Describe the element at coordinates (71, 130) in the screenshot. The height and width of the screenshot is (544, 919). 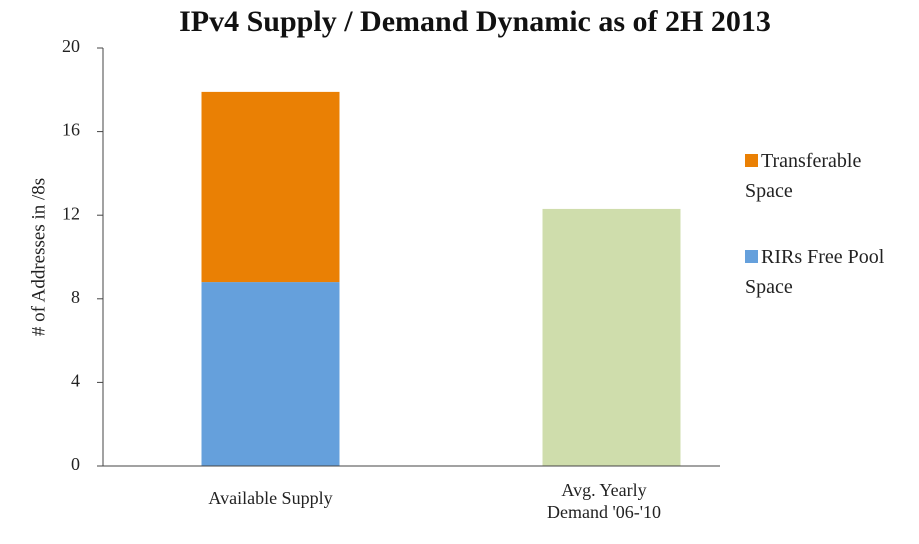
I see `y-tick-label: 16` at that location.